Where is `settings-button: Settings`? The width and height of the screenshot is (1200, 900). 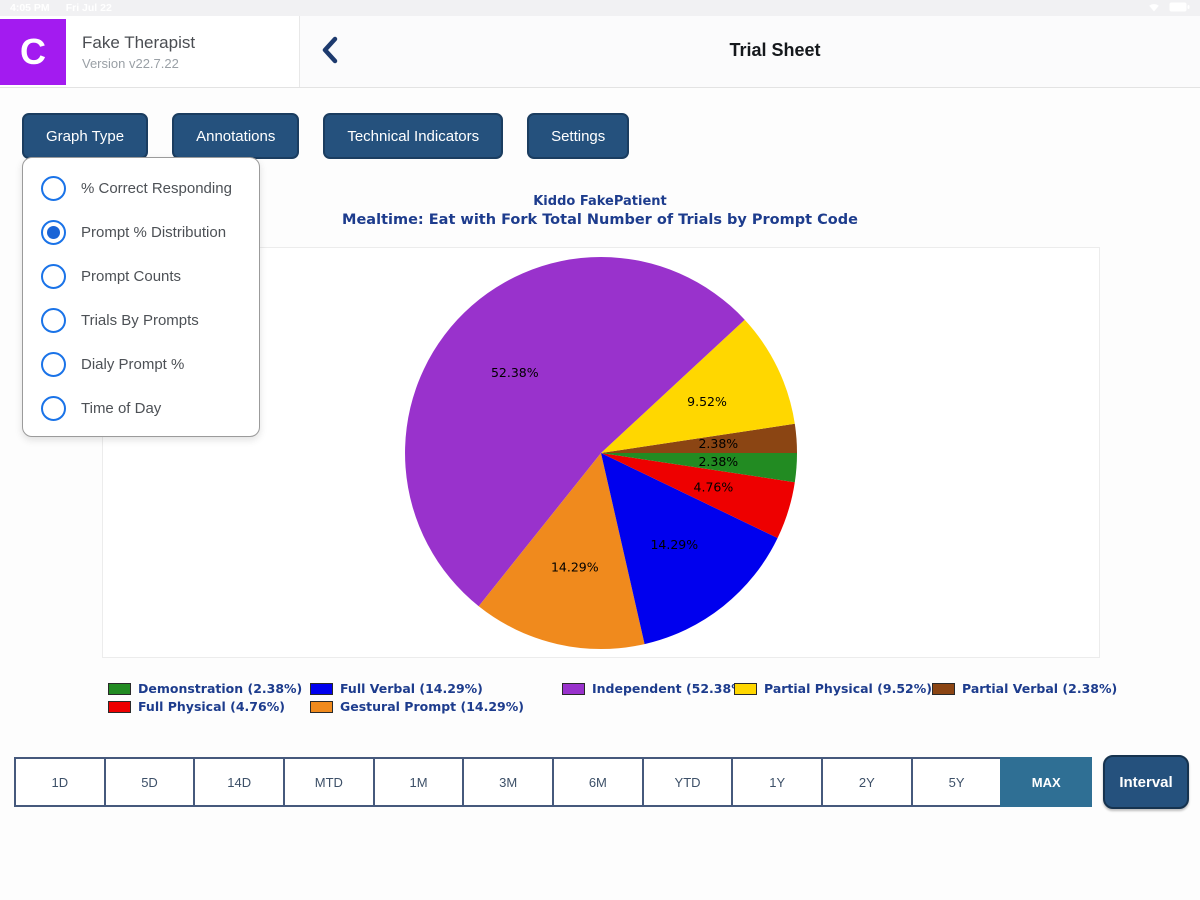
settings-button: Settings is located at coordinates (578, 136).